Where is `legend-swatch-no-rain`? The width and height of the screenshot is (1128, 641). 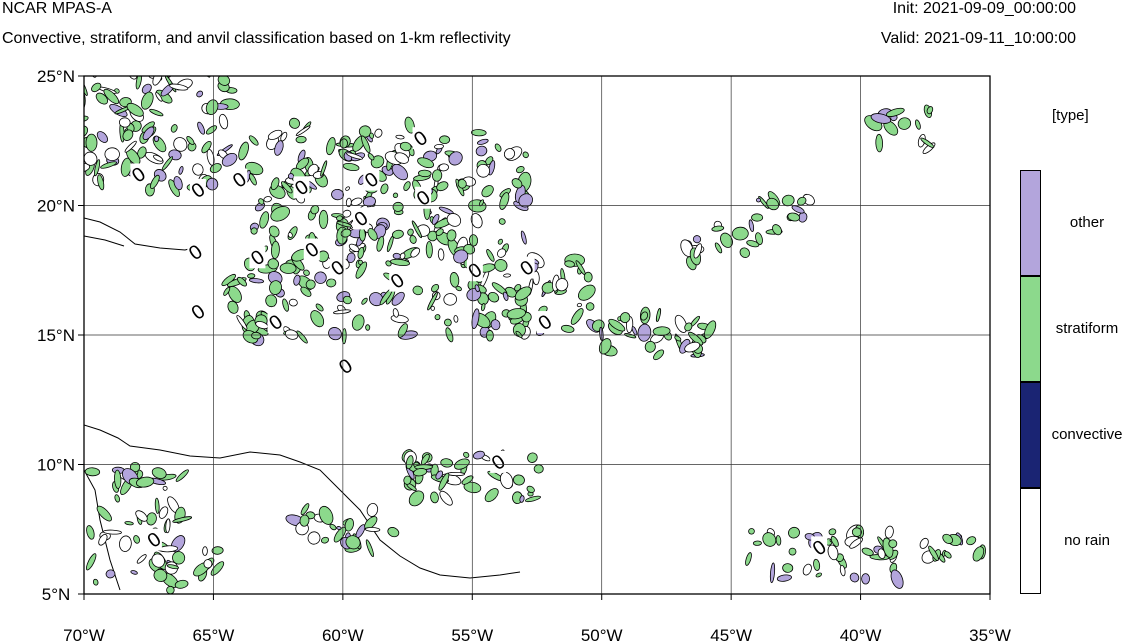 legend-swatch-no-rain is located at coordinates (1030, 541).